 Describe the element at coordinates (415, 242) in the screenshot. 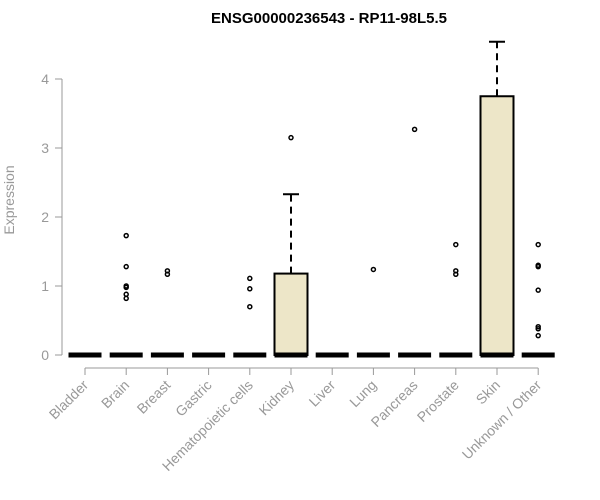

I see `box-pancreas` at that location.